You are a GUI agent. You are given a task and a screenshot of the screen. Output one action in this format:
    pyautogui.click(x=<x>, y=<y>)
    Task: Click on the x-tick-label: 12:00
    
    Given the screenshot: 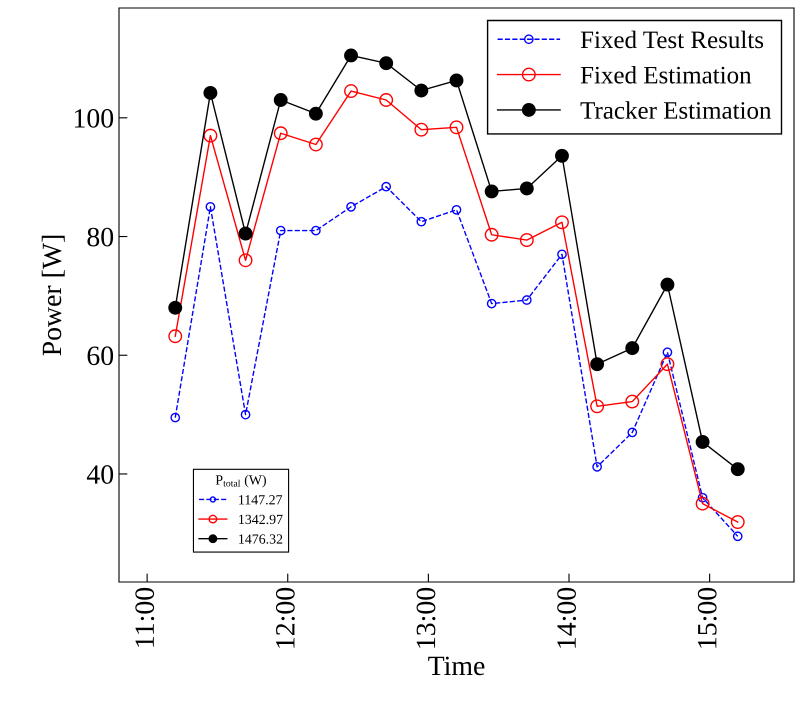 What is the action you would take?
    pyautogui.click(x=285, y=618)
    